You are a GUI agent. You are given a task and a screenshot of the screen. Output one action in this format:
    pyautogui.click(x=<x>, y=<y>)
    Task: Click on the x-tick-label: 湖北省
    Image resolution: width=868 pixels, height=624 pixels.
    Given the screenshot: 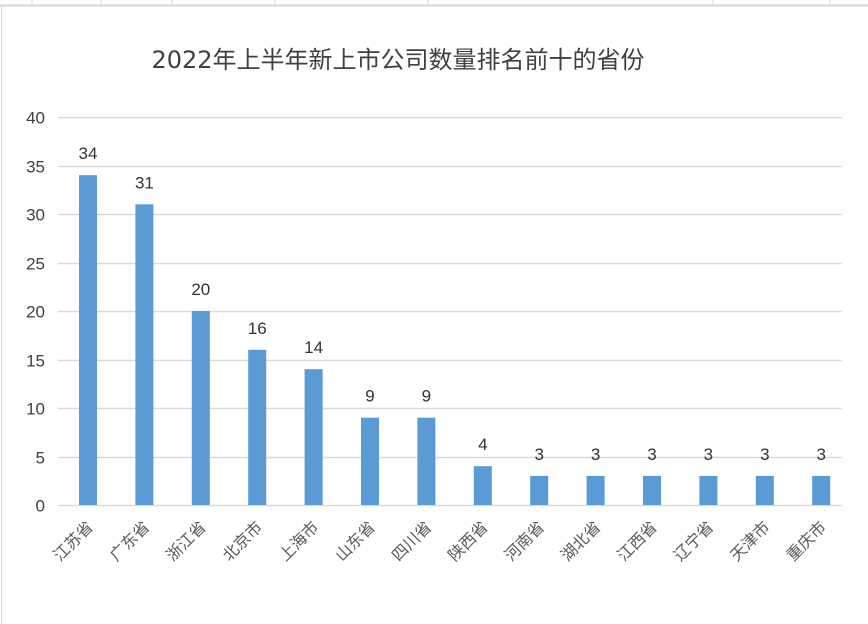 What is the action you would take?
    pyautogui.click(x=580, y=540)
    